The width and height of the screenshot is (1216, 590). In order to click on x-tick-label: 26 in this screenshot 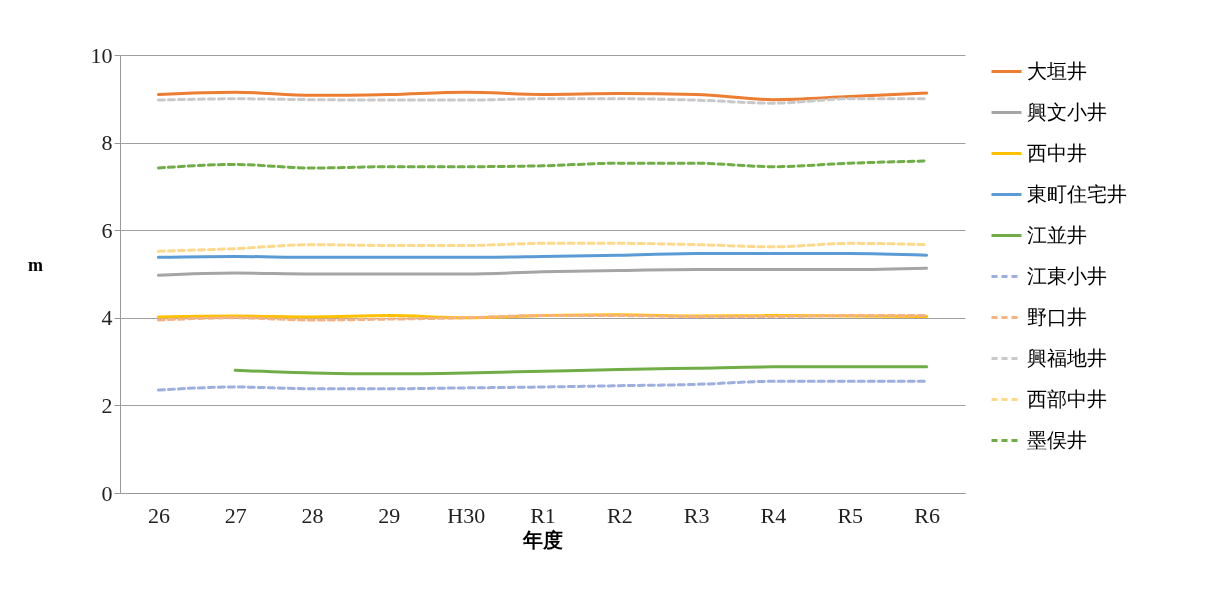, I will do `click(158, 515)`.